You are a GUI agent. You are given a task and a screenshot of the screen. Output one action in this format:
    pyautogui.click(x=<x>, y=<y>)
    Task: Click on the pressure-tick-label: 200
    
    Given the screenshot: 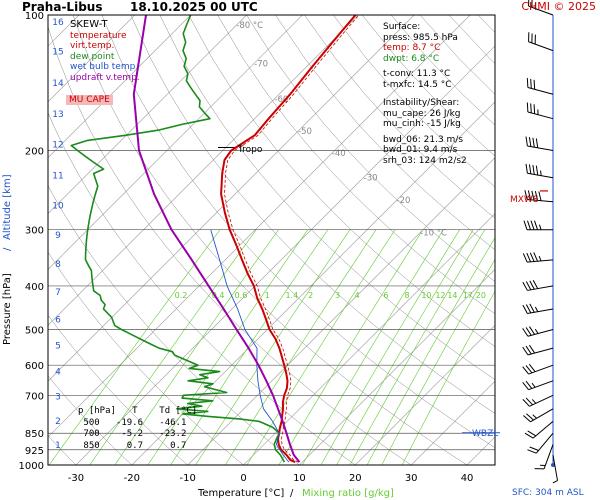 What is the action you would take?
    pyautogui.click(x=34, y=151)
    